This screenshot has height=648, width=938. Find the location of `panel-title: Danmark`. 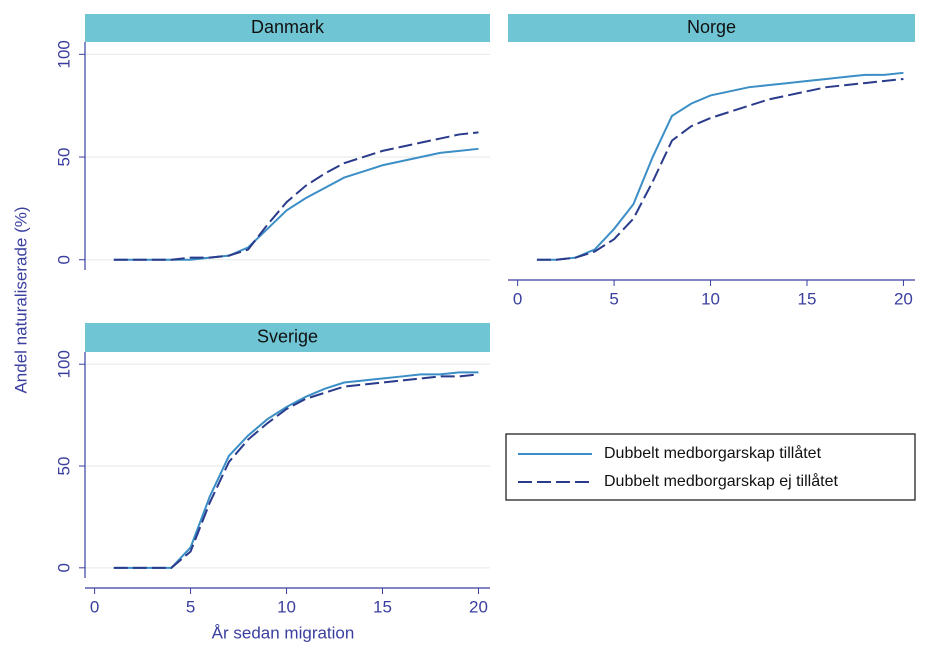

panel-title: Danmark is located at coordinates (288, 27).